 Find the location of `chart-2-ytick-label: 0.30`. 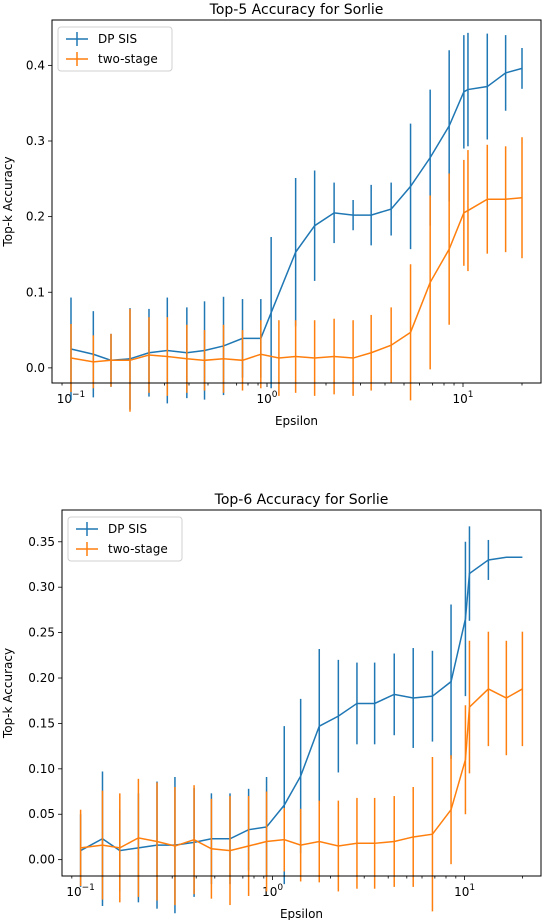

chart-2-ytick-label: 0.30 is located at coordinates (41, 587).